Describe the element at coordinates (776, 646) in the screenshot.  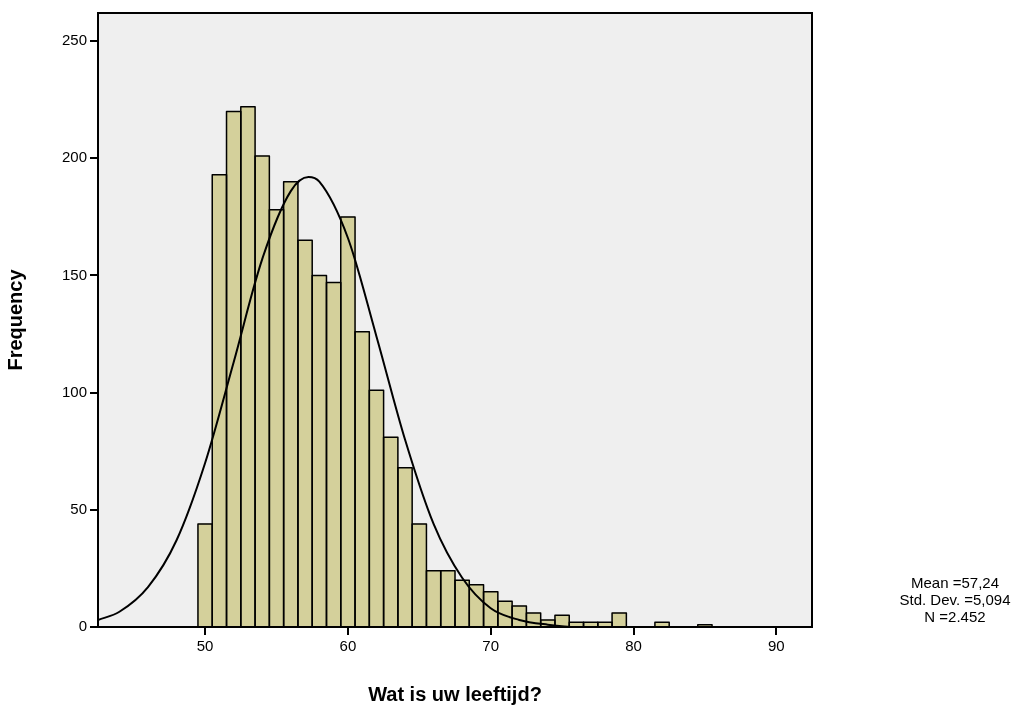
I see `x-tick-label: 90` at that location.